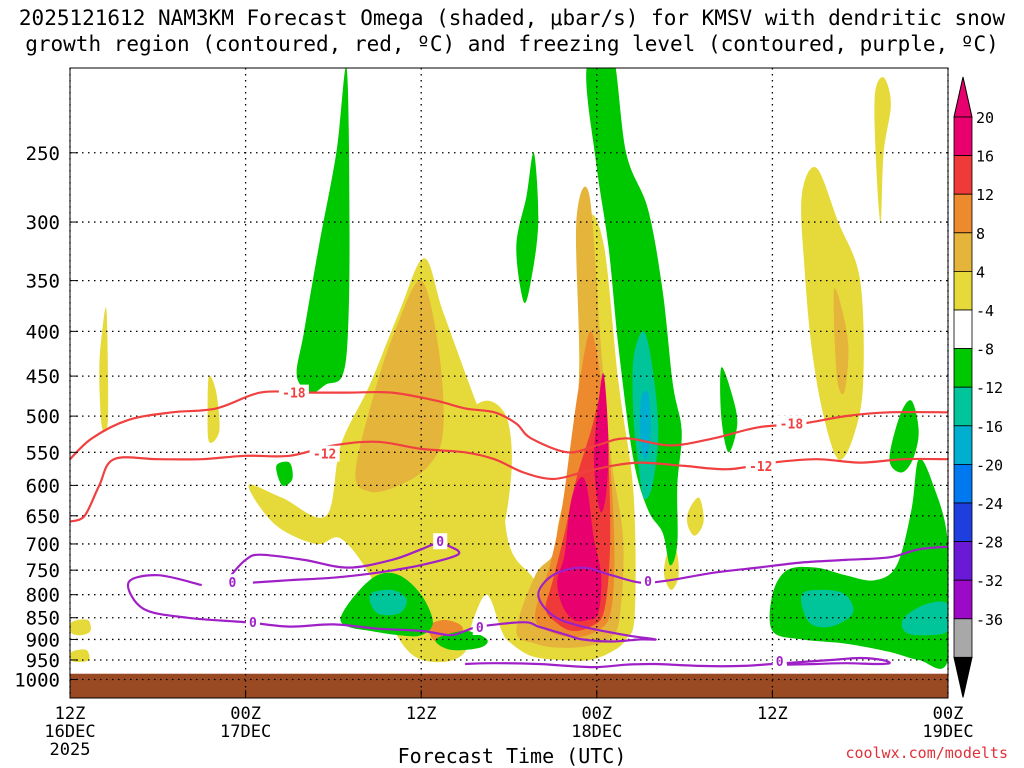  Describe the element at coordinates (989, 427) in the screenshot. I see `colorbar-label: -16` at that location.